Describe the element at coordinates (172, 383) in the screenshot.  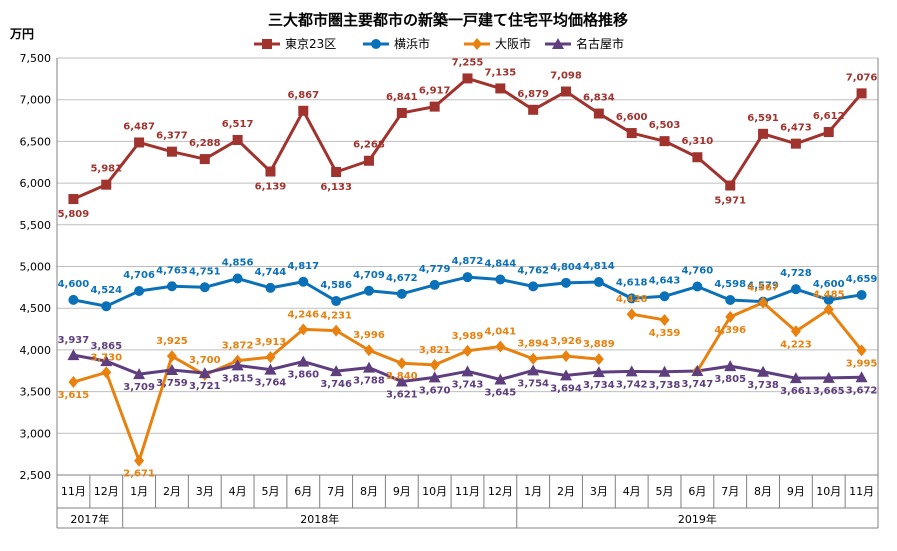
I see `data-label: 3,759` at that location.